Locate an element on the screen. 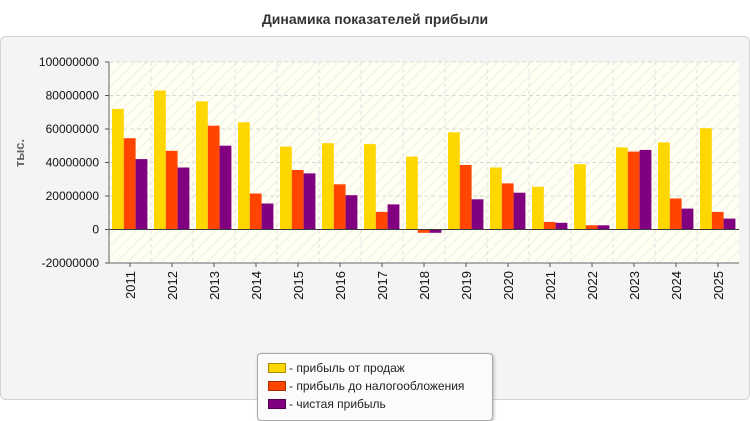  bar-series-3-2021 is located at coordinates (561, 226).